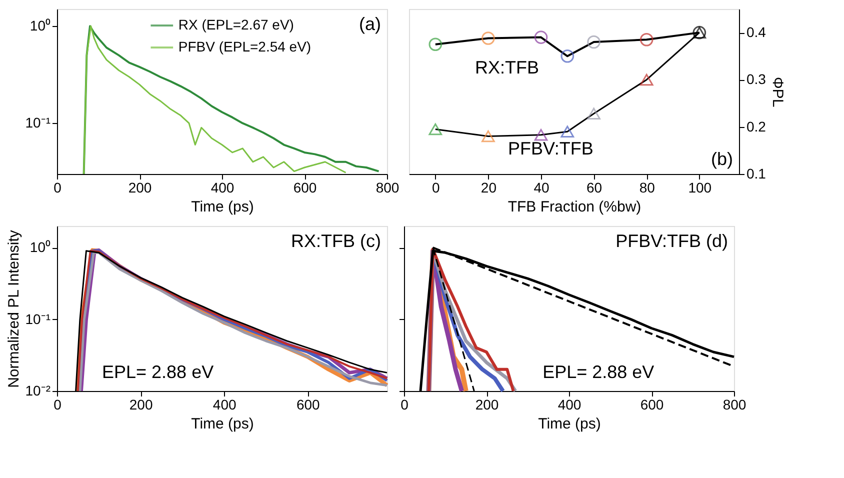 This screenshot has height=478, width=844. Describe the element at coordinates (336, 241) in the screenshot. I see `annotation: RX:TFB (c)` at that location.